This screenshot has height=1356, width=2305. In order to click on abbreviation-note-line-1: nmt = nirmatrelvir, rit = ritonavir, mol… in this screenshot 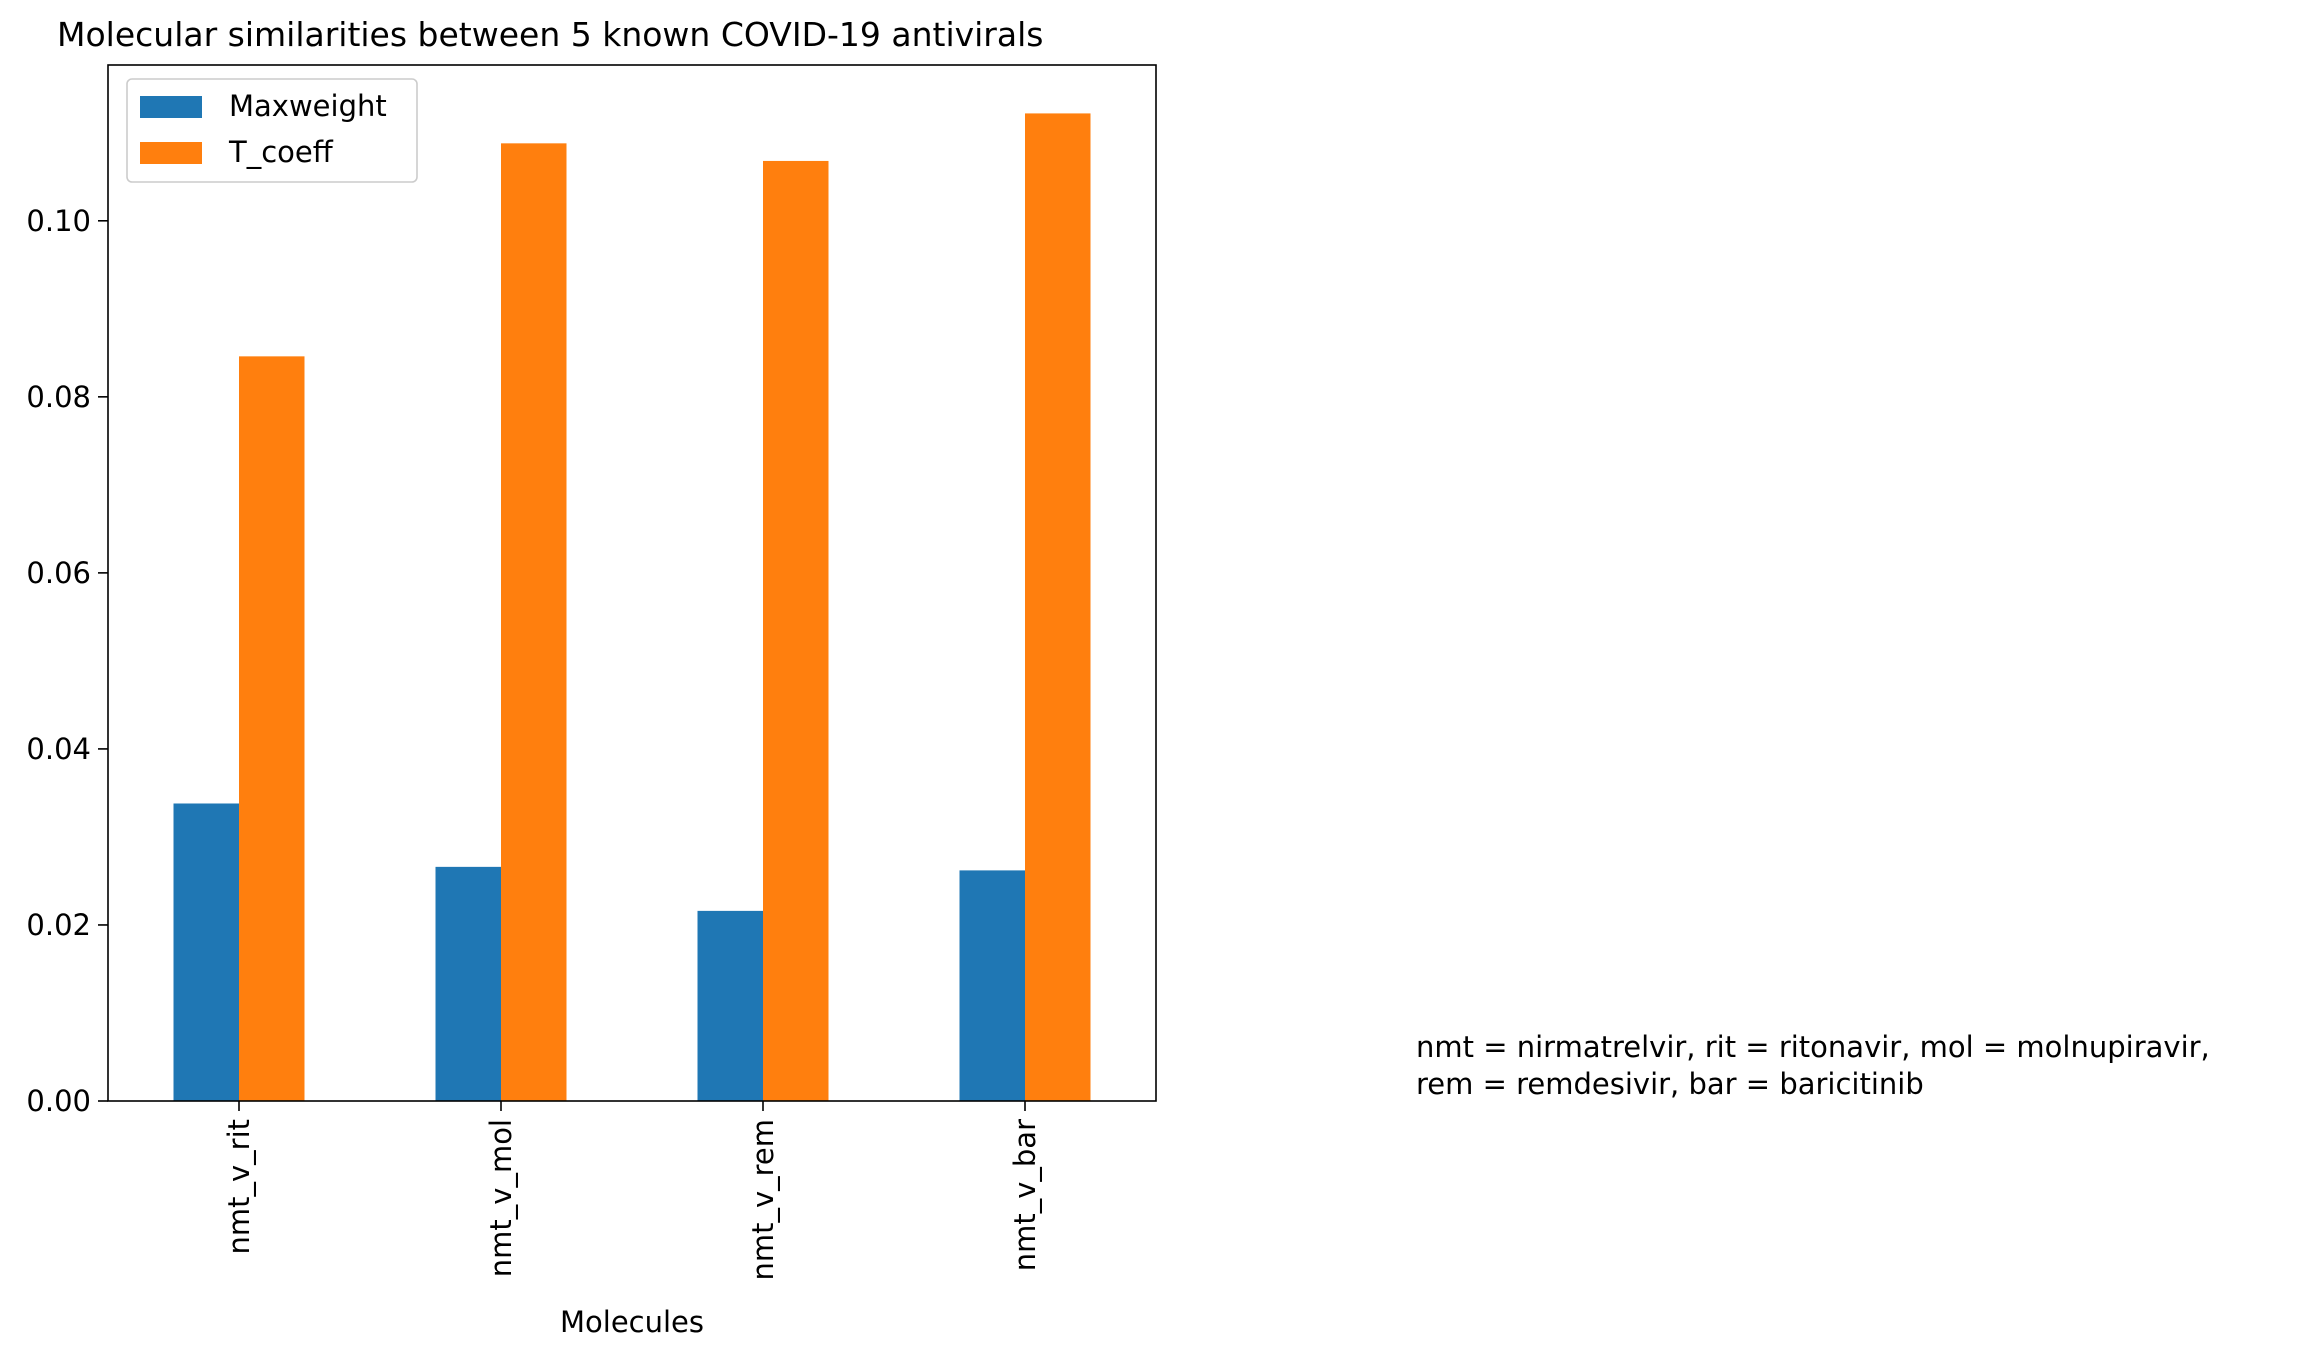, I will do `click(1813, 1047)`.